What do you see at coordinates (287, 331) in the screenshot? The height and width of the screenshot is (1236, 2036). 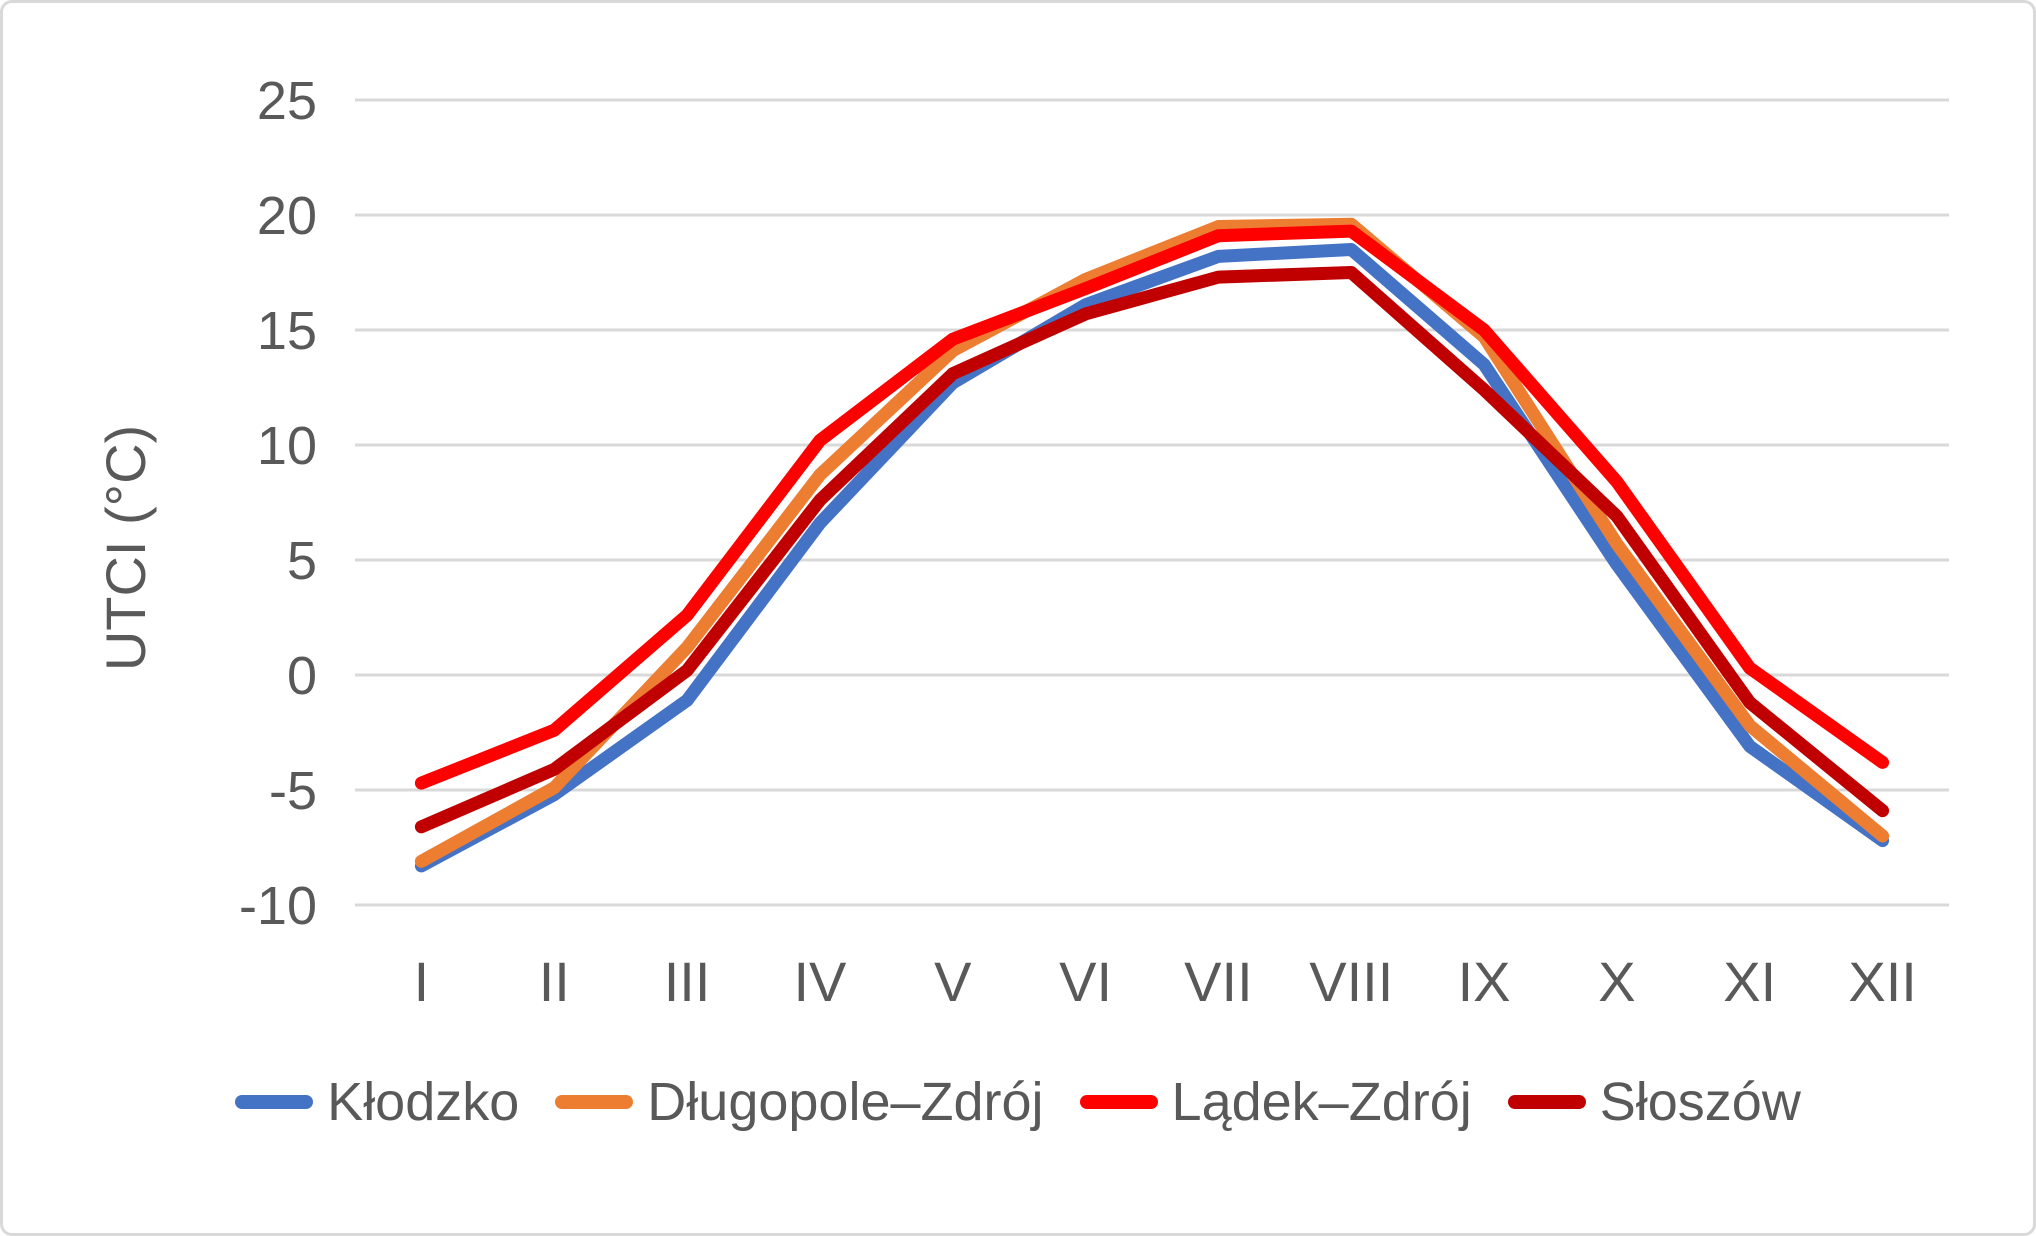 I see `y-tick-label-15: 15` at bounding box center [287, 331].